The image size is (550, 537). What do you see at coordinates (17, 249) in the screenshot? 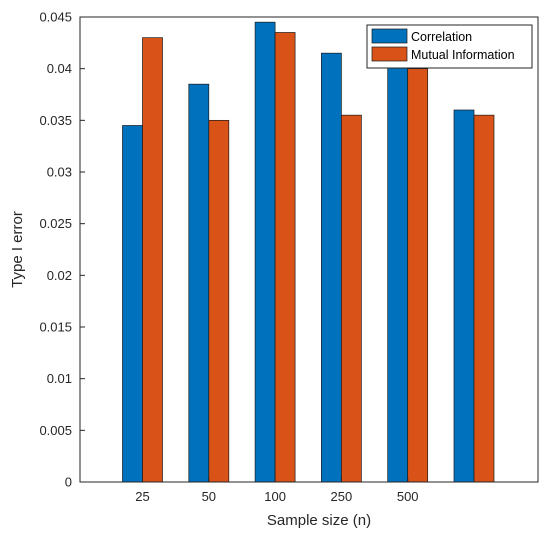
I see `y-axis-label: Type I error` at bounding box center [17, 249].